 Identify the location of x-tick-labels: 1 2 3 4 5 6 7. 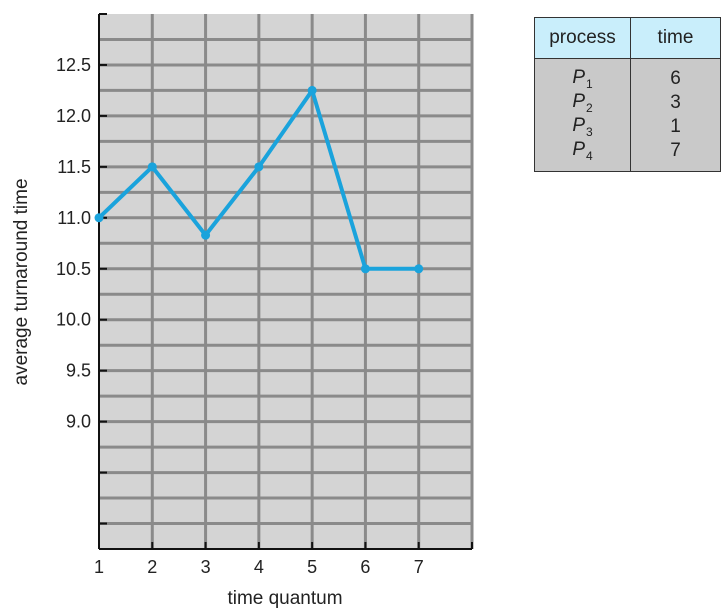
(259, 567).